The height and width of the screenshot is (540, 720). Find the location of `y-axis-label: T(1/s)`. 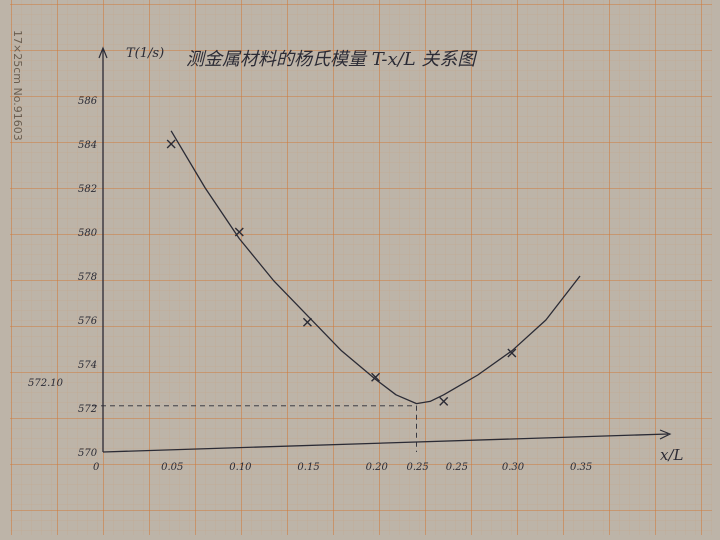

y-axis-label: T(1/s) is located at coordinates (145, 53).